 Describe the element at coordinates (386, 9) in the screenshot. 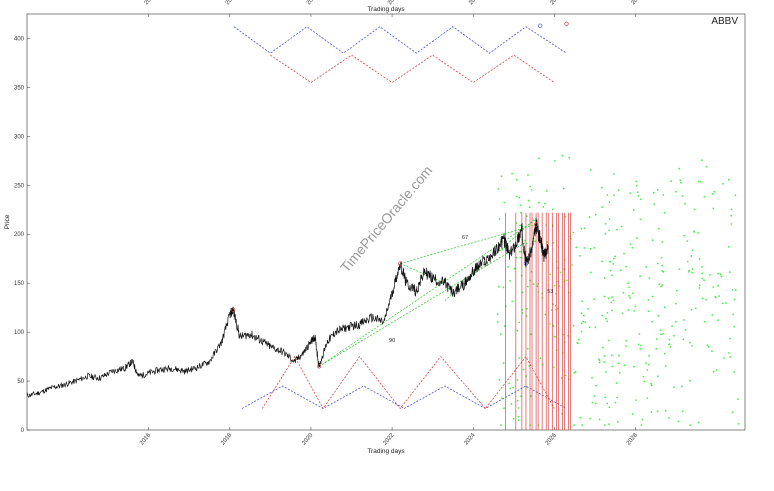

I see `x-axis-label-top: Trading days` at that location.